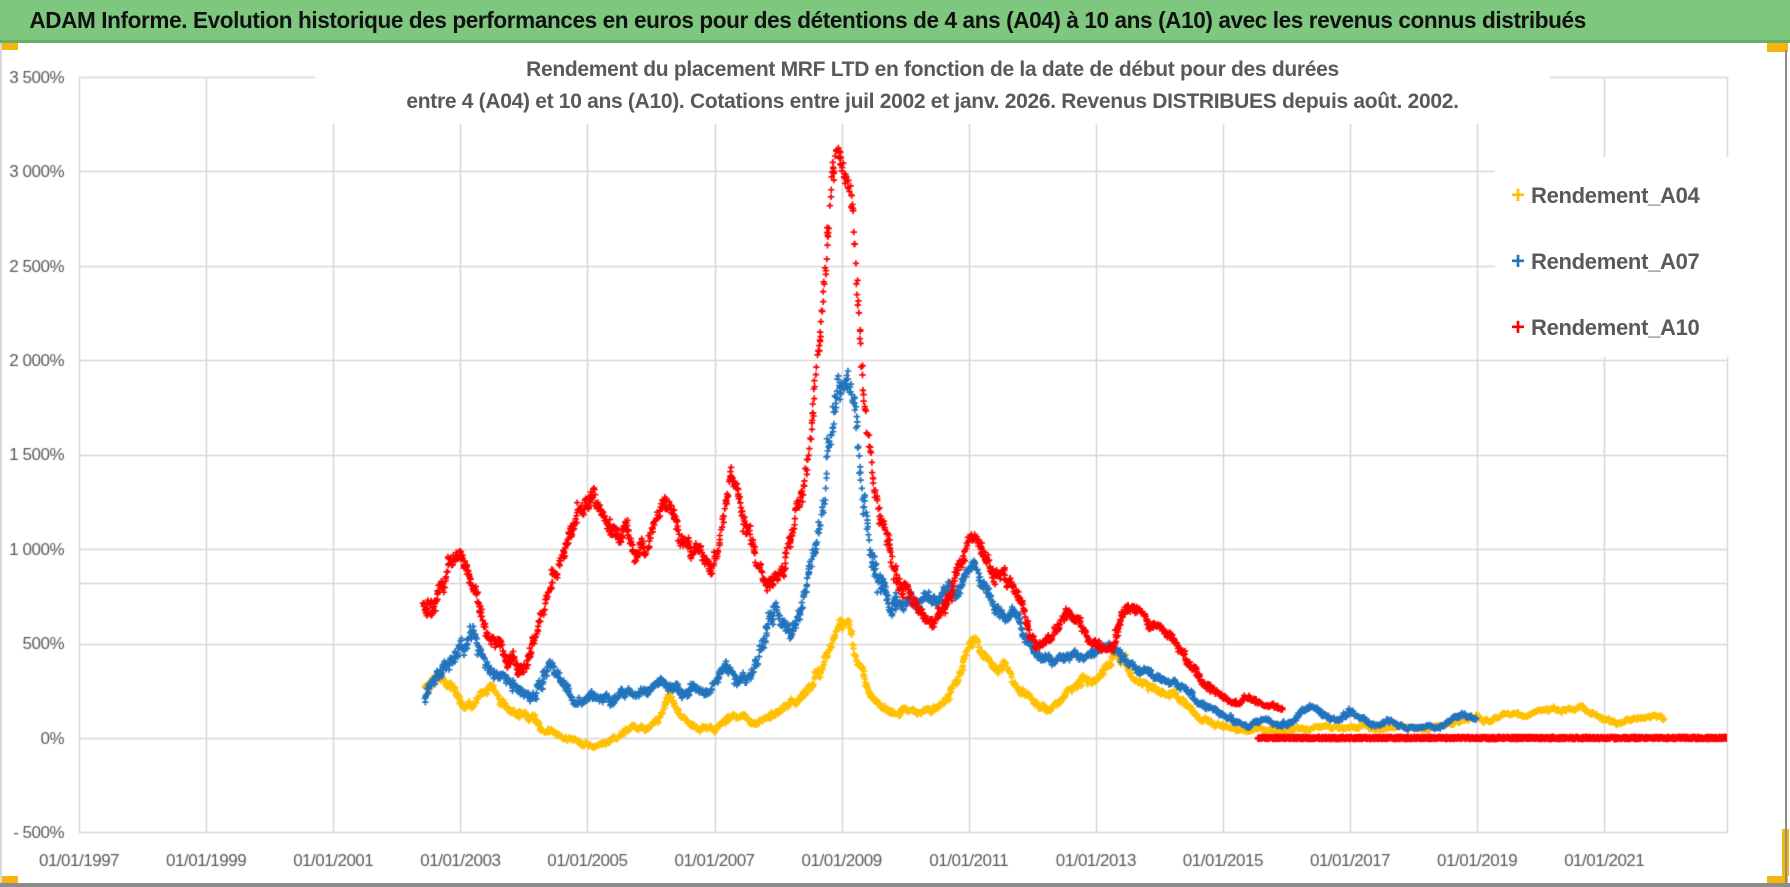 The height and width of the screenshot is (887, 1790). I want to click on legend-item-a04: + Rendement_A04, so click(1641, 196).